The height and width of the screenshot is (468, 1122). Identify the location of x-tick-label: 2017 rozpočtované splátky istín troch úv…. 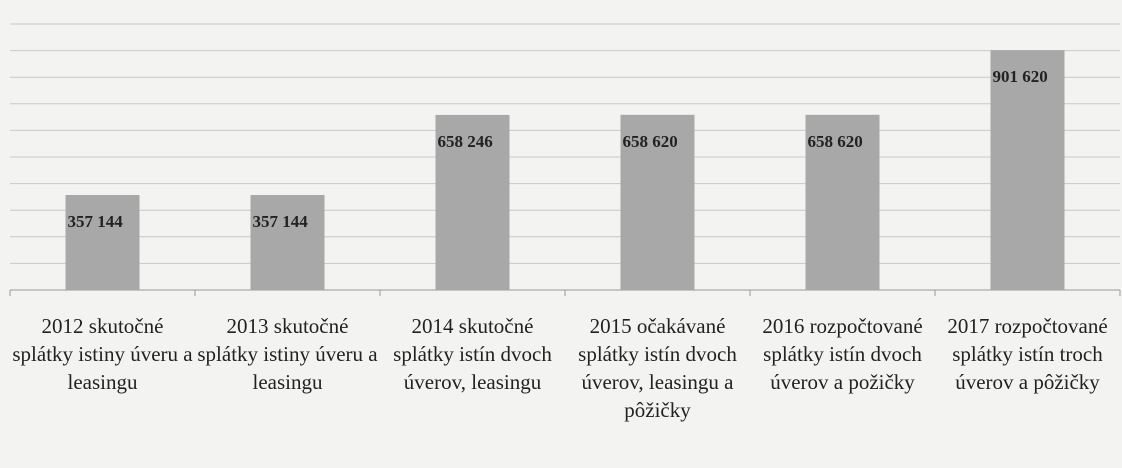
(1027, 354).